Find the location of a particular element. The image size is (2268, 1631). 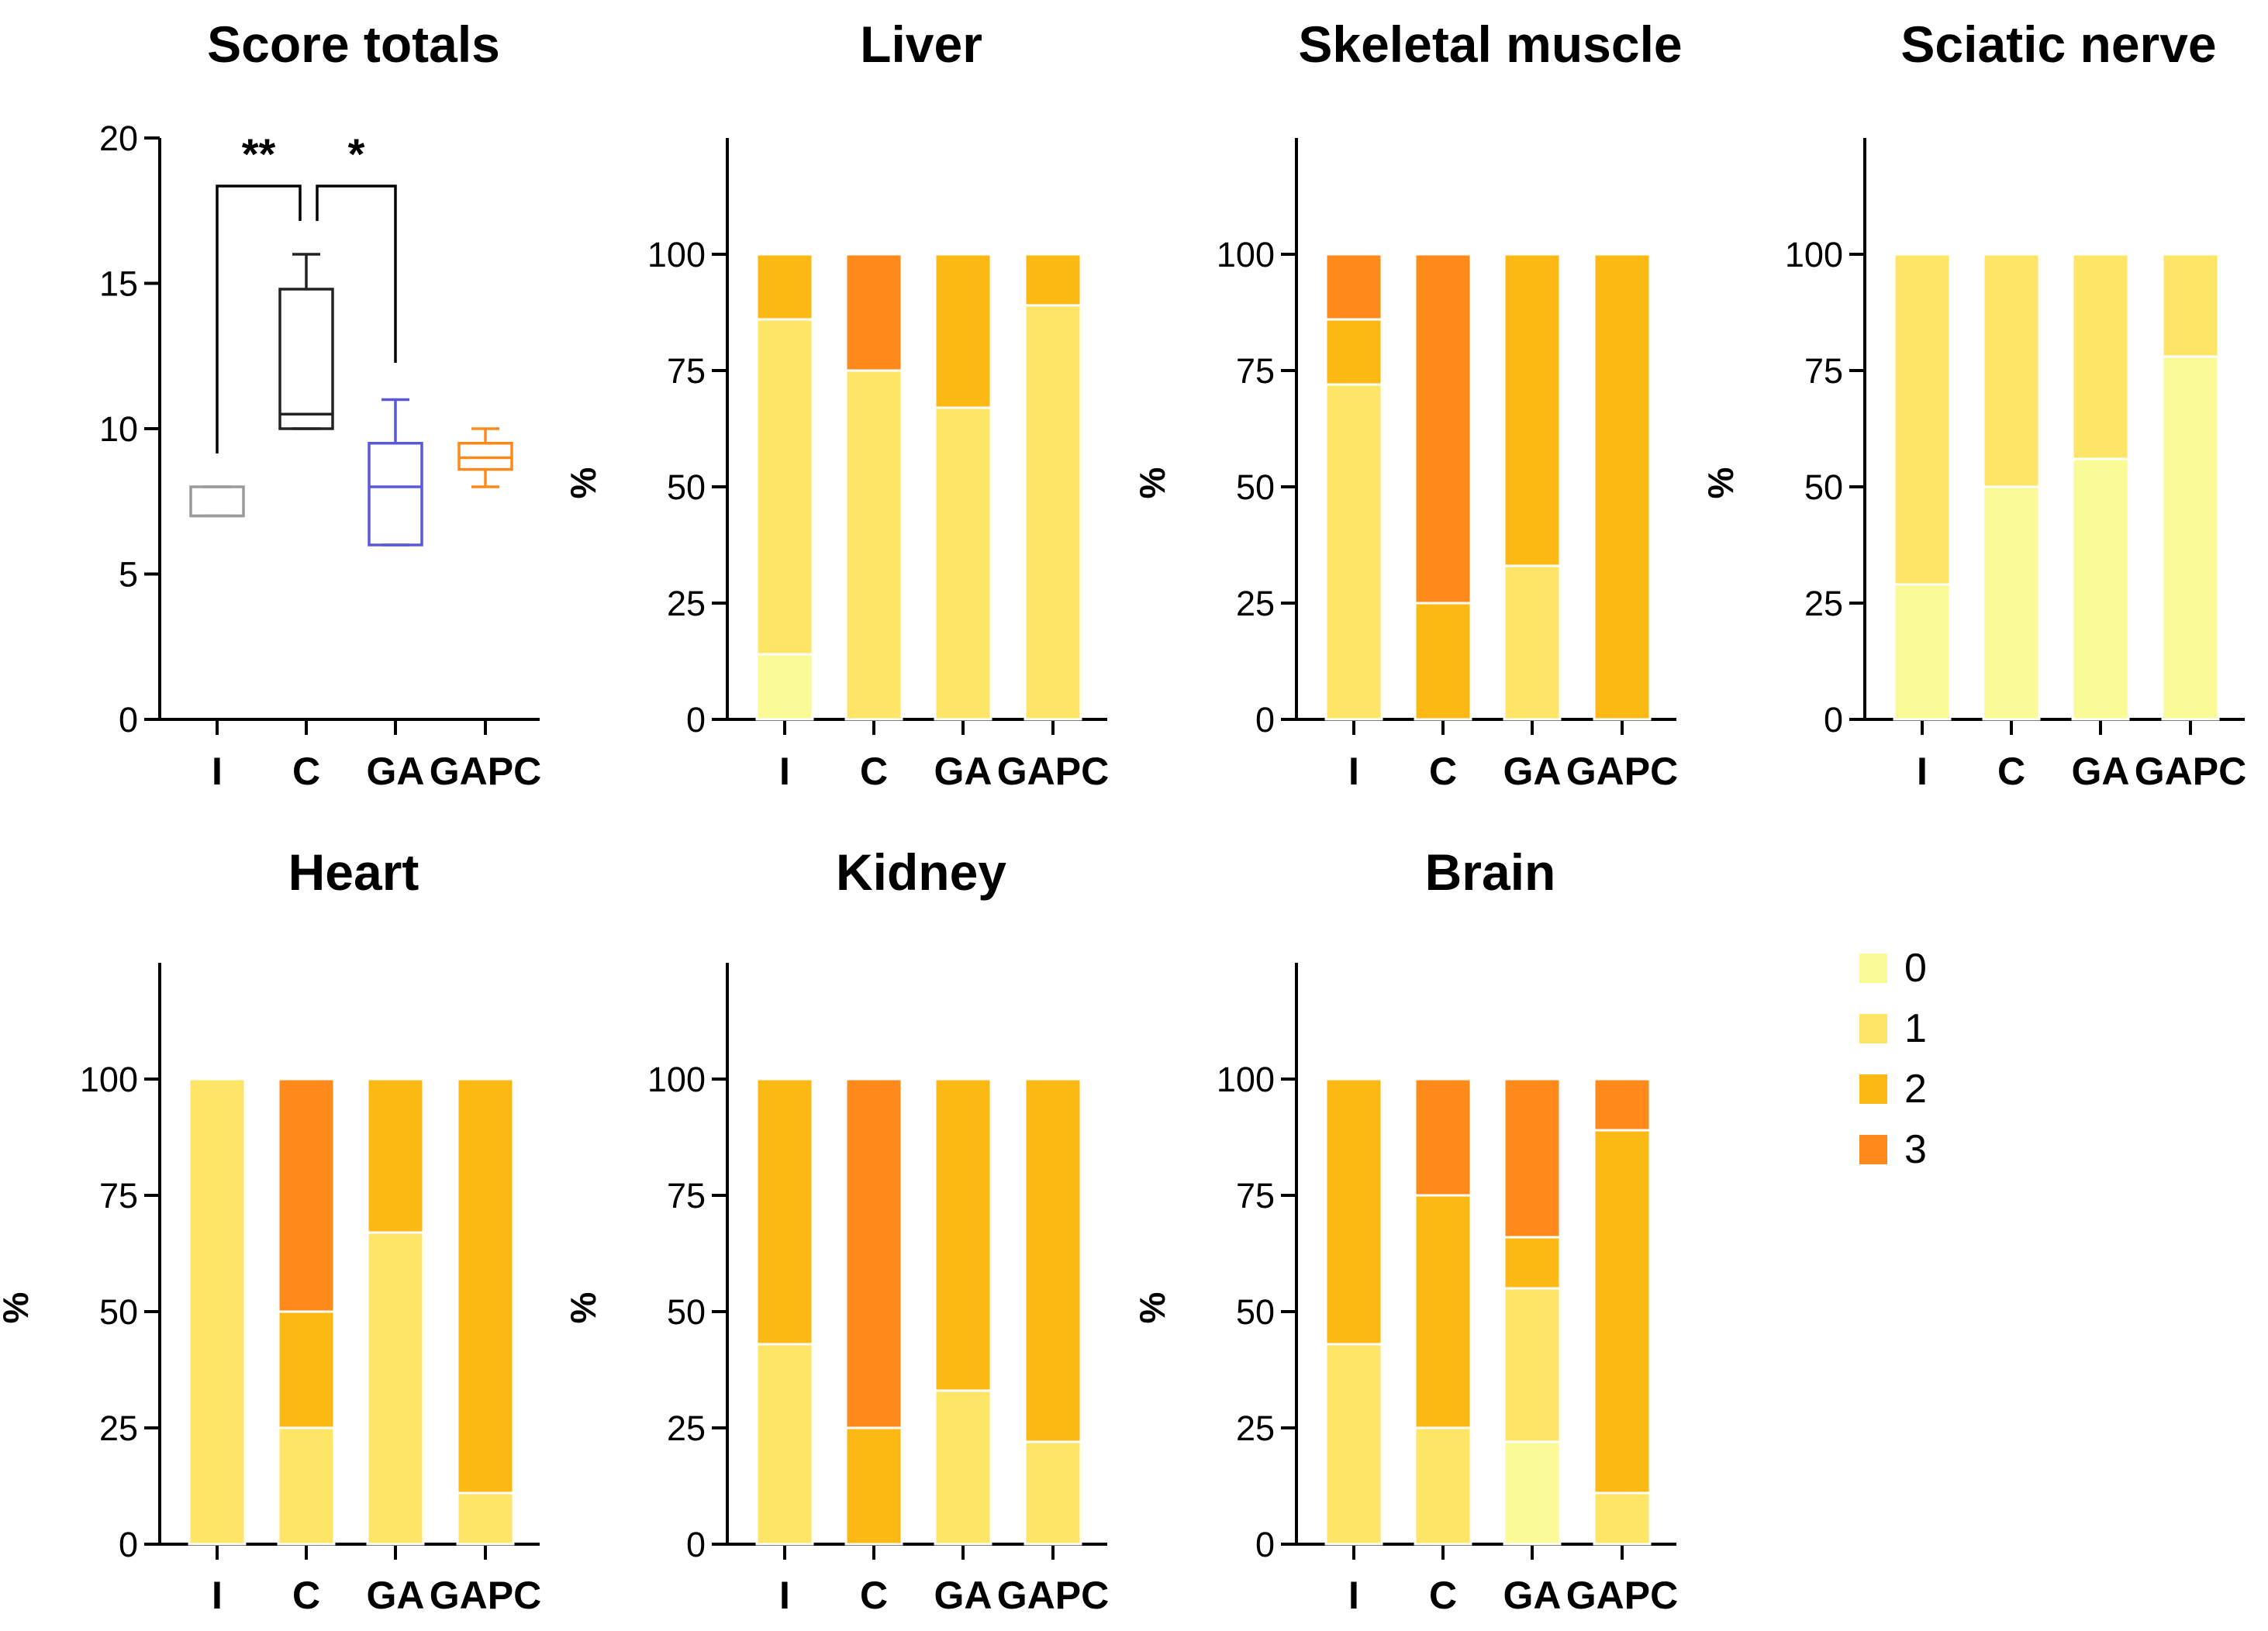

y-tick-label: 10 is located at coordinates (118, 429).